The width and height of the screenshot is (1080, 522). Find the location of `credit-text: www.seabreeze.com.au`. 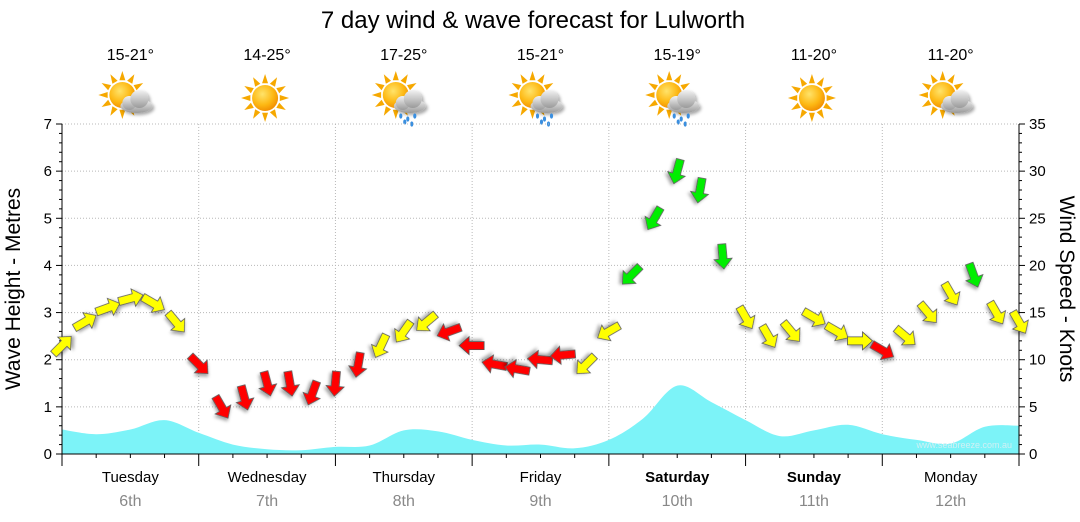

credit-text: www.seabreeze.com.au is located at coordinates (963, 445).